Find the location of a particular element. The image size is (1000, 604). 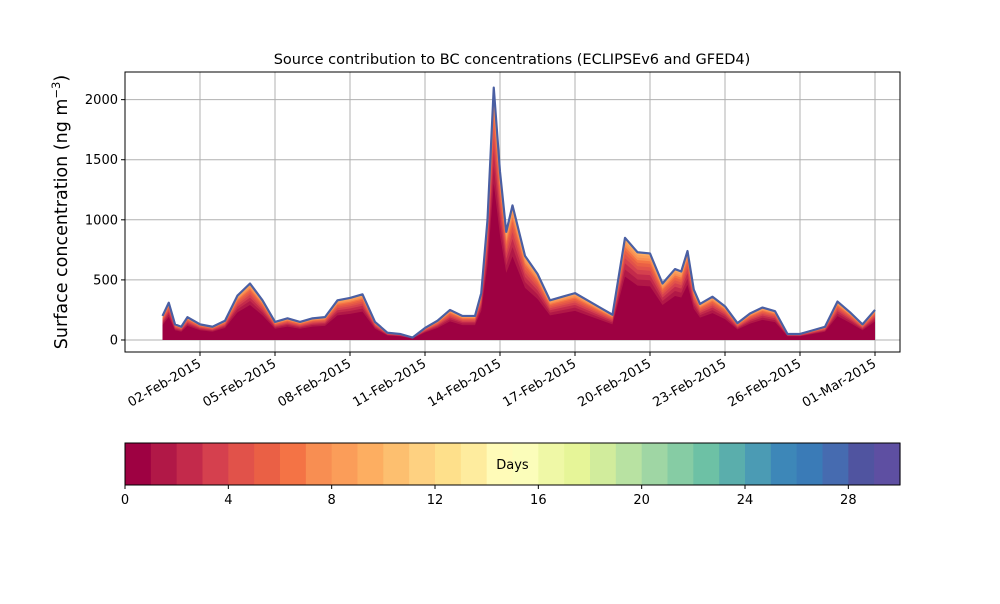

y-tick-label: 1000 is located at coordinates (101, 220).